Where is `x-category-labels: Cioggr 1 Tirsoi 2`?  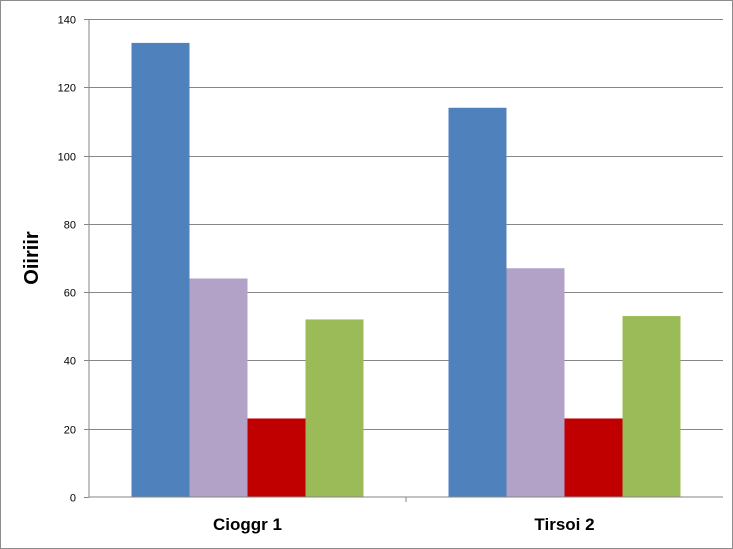 x-category-labels: Cioggr 1 Tirsoi 2 is located at coordinates (404, 524).